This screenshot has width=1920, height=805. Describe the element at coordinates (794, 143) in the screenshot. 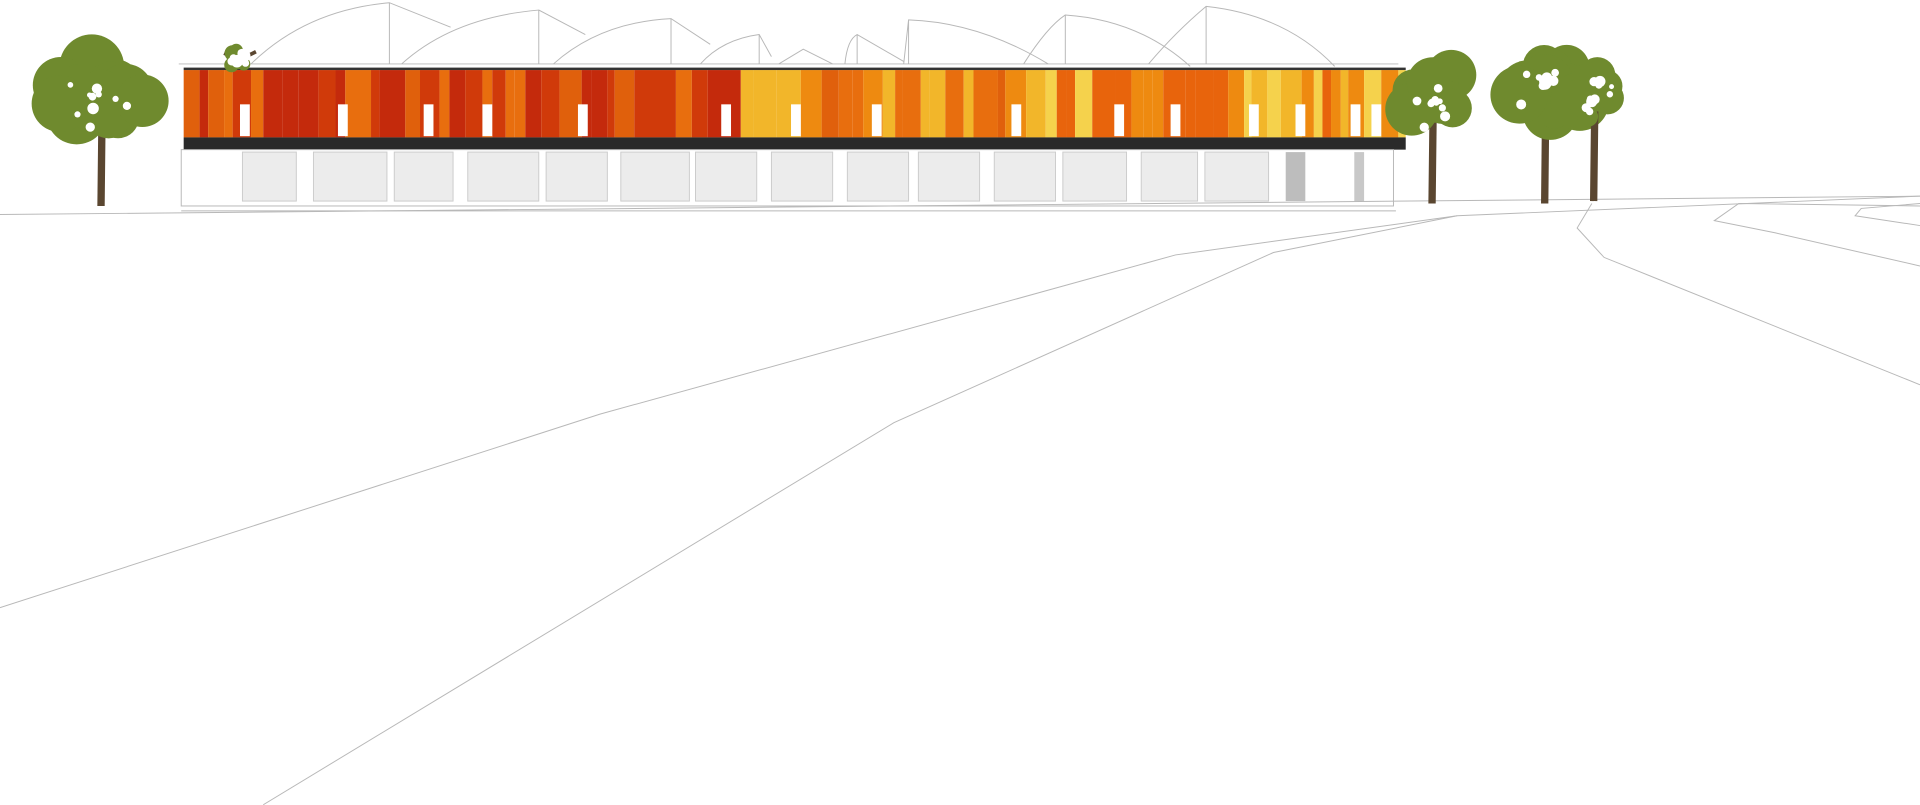

I see `floor-slab` at that location.